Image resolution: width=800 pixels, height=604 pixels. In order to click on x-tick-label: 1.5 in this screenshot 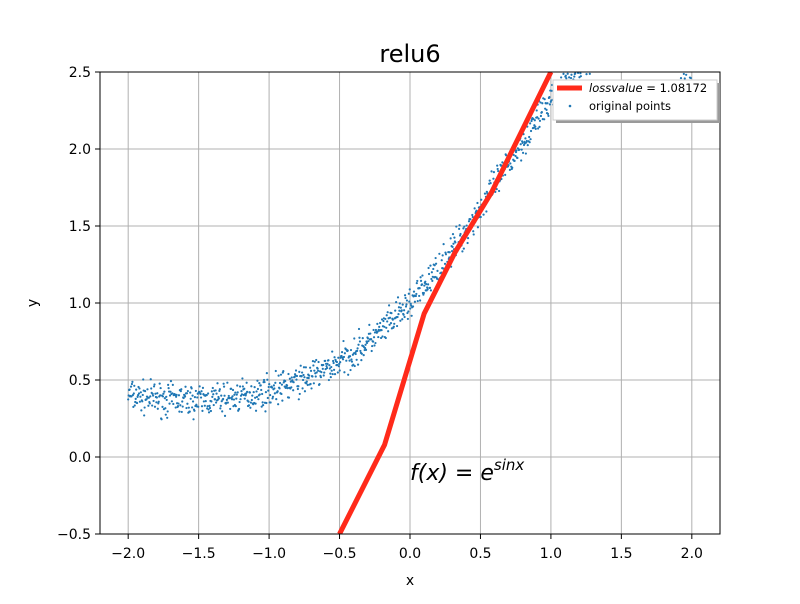, I will do `click(621, 554)`.